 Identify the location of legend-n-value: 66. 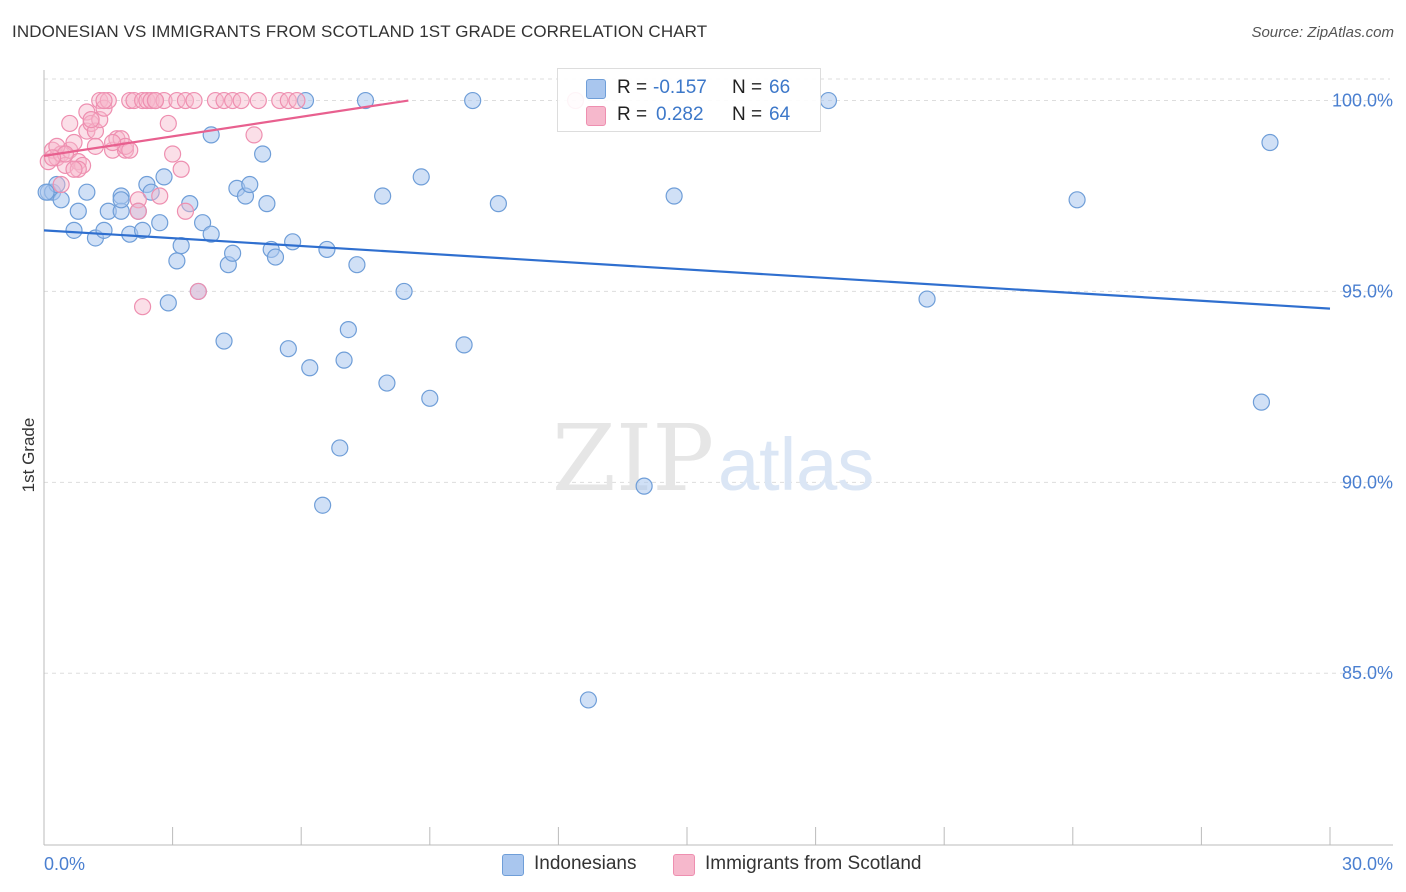
(780, 87).